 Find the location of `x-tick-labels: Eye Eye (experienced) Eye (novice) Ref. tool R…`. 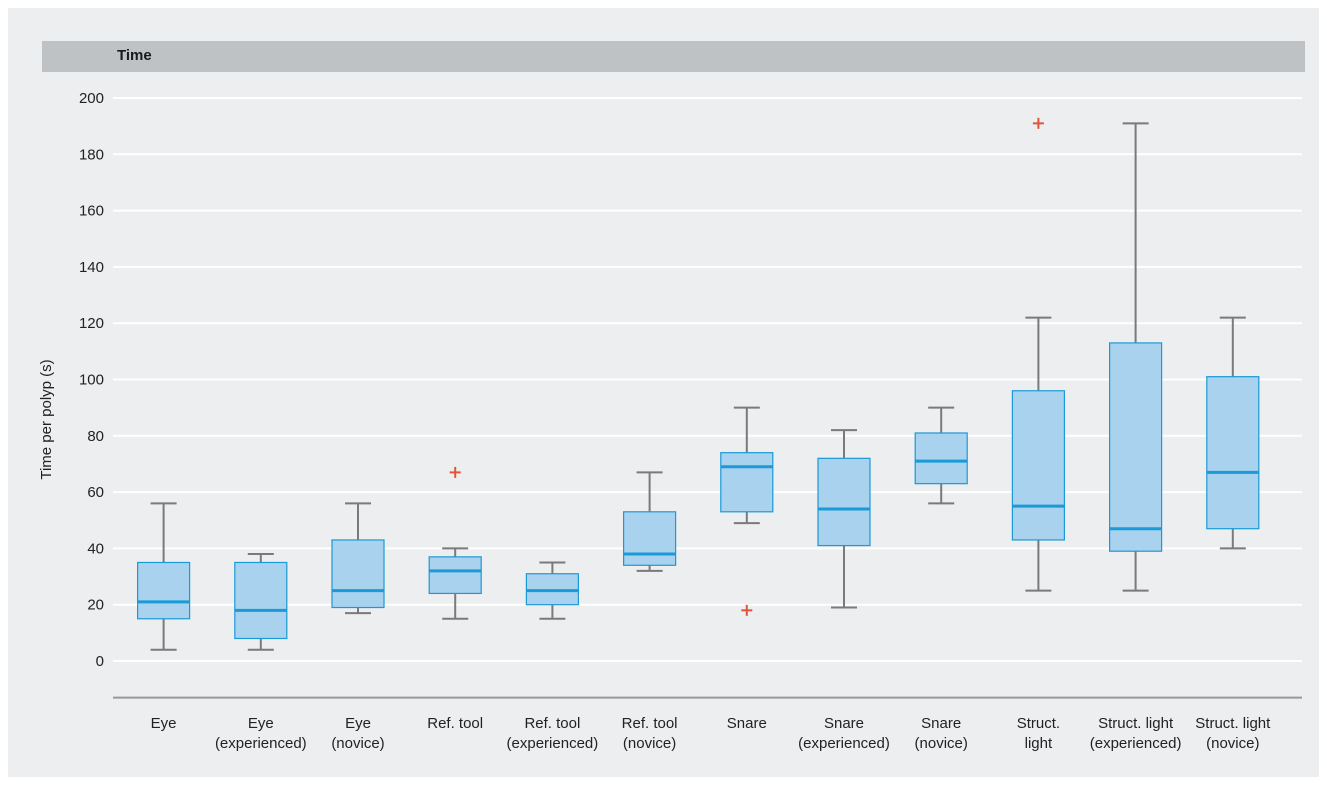

x-tick-labels: Eye Eye (experienced) Eye (novice) Ref. tool R… is located at coordinates (711, 733).